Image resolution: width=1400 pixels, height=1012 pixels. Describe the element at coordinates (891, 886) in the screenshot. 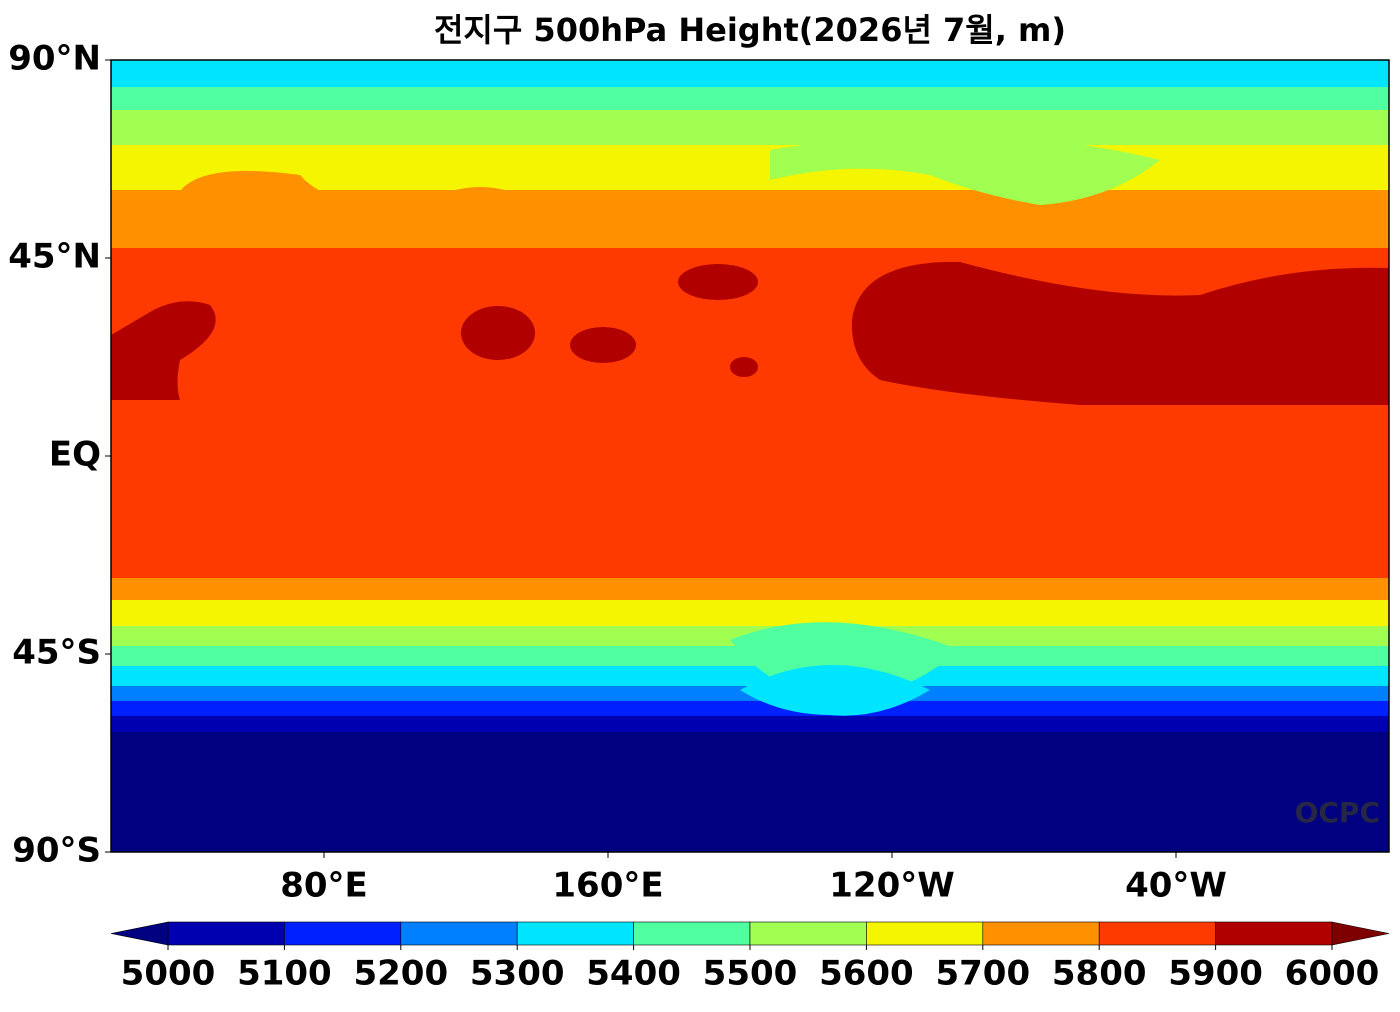

I see `x-tick-label: 120°W` at that location.